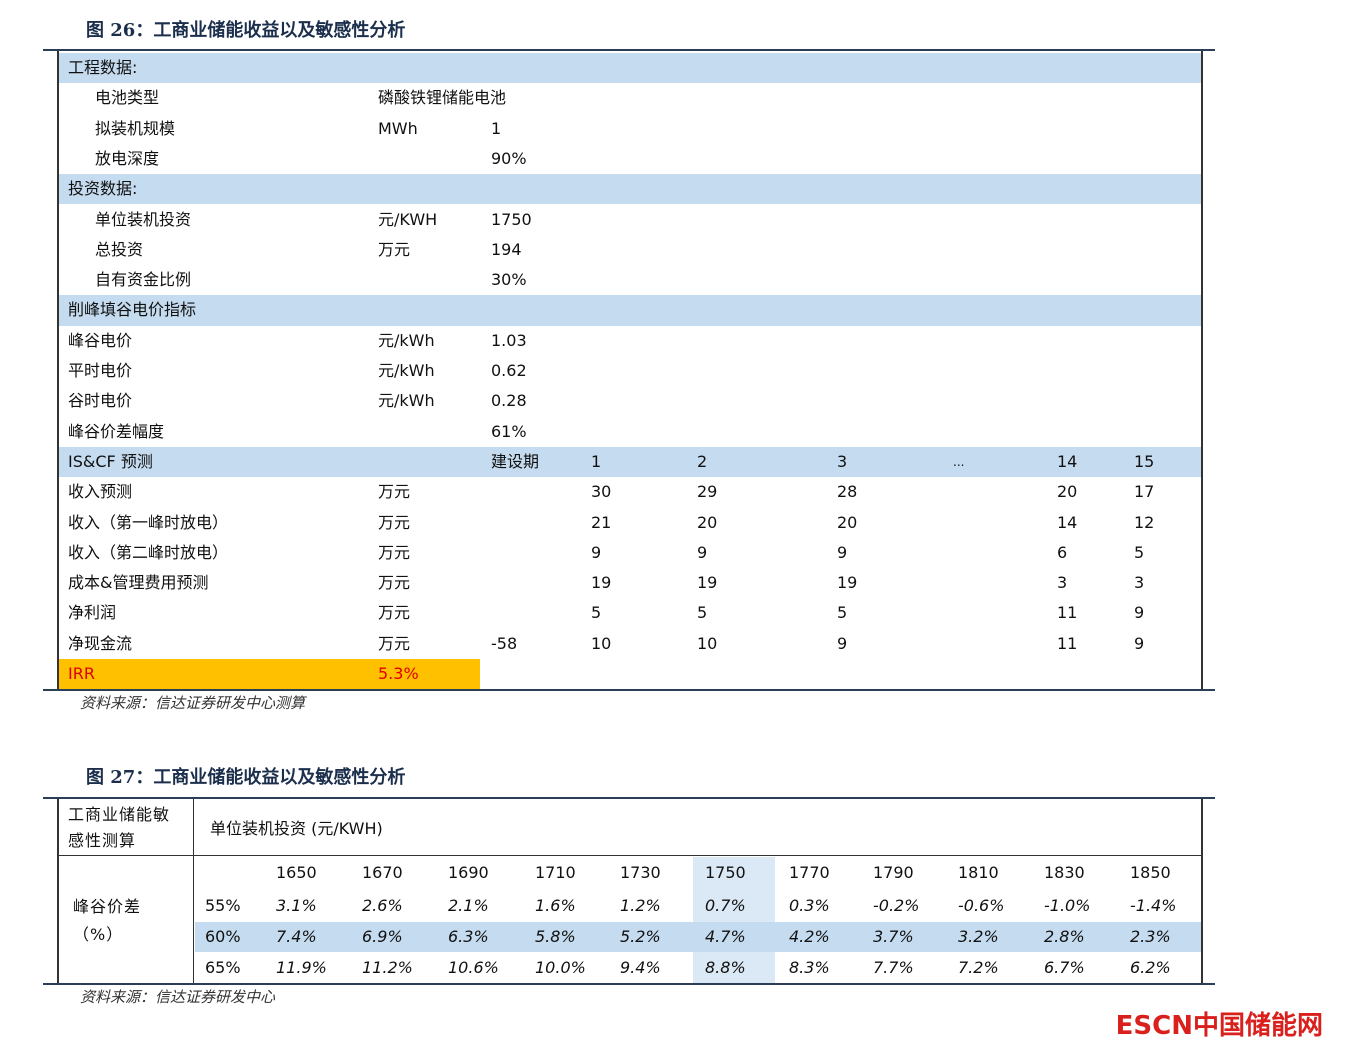  Describe the element at coordinates (301, 967) in the screenshot. I see `irr-cell: 11.9%` at that location.